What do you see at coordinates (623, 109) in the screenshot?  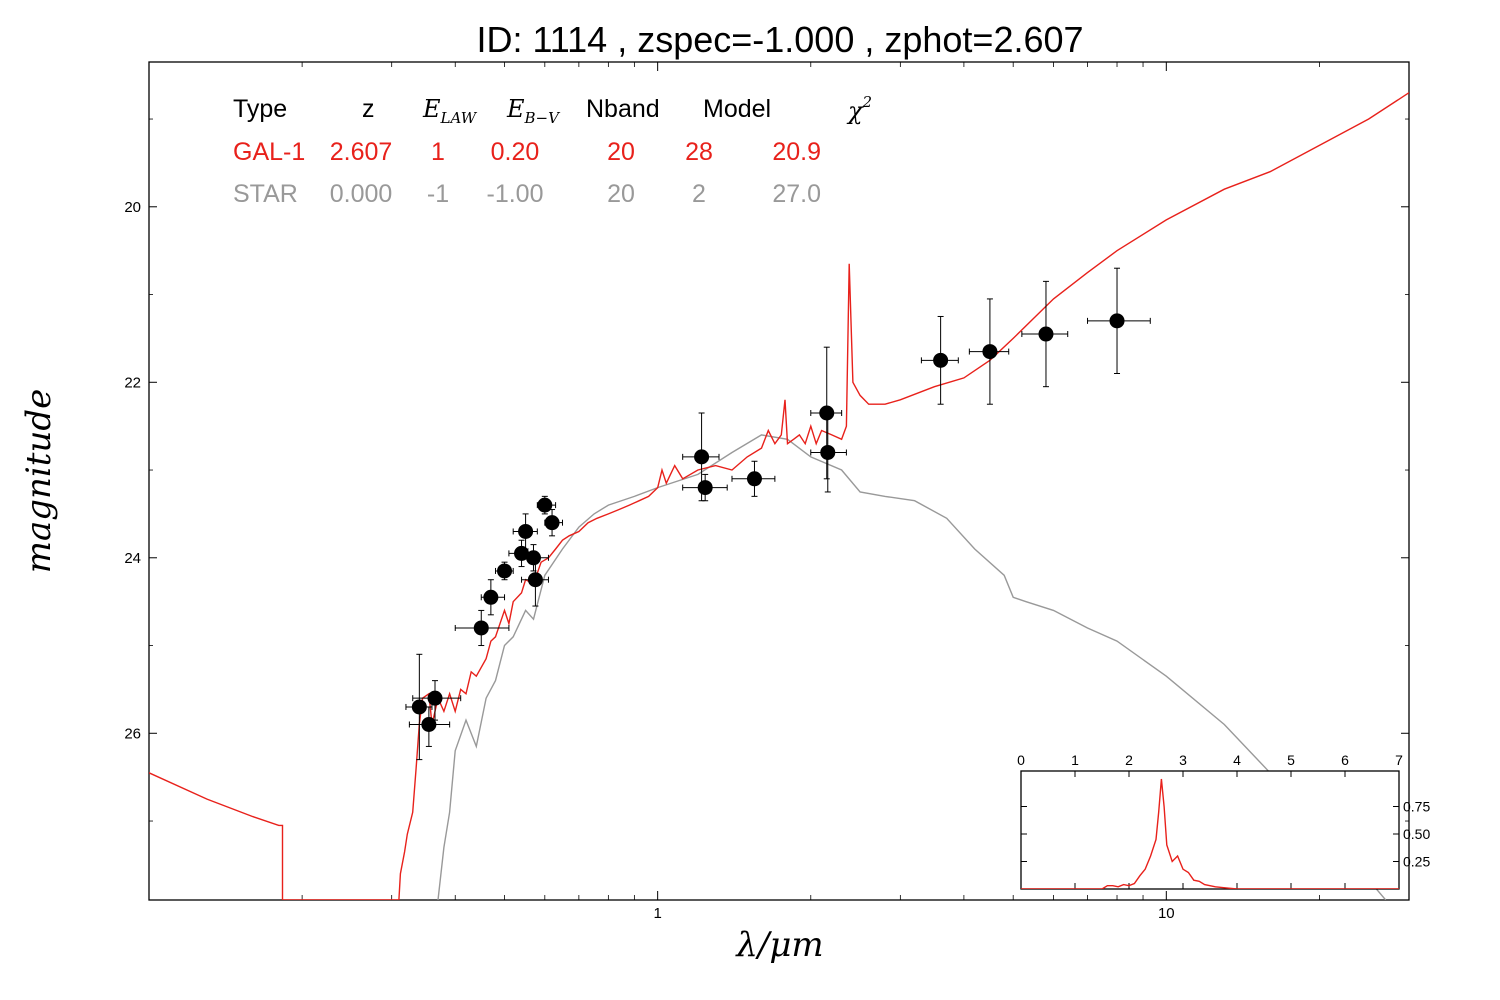 I see `legend-header-nband: Nband` at bounding box center [623, 109].